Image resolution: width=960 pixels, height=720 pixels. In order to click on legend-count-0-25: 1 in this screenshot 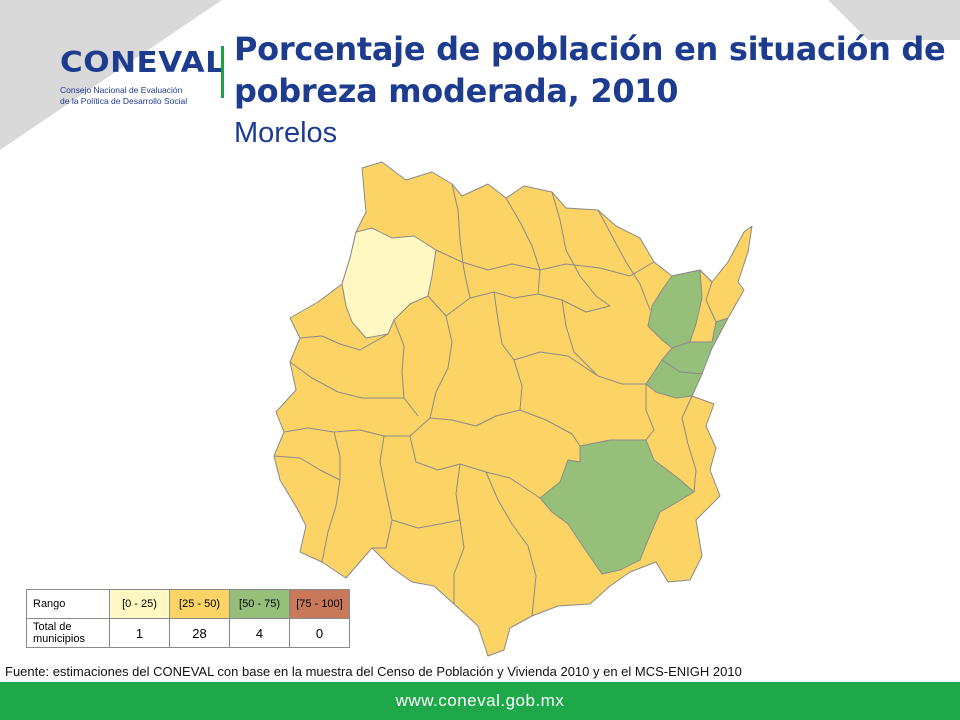, I will do `click(139, 633)`.